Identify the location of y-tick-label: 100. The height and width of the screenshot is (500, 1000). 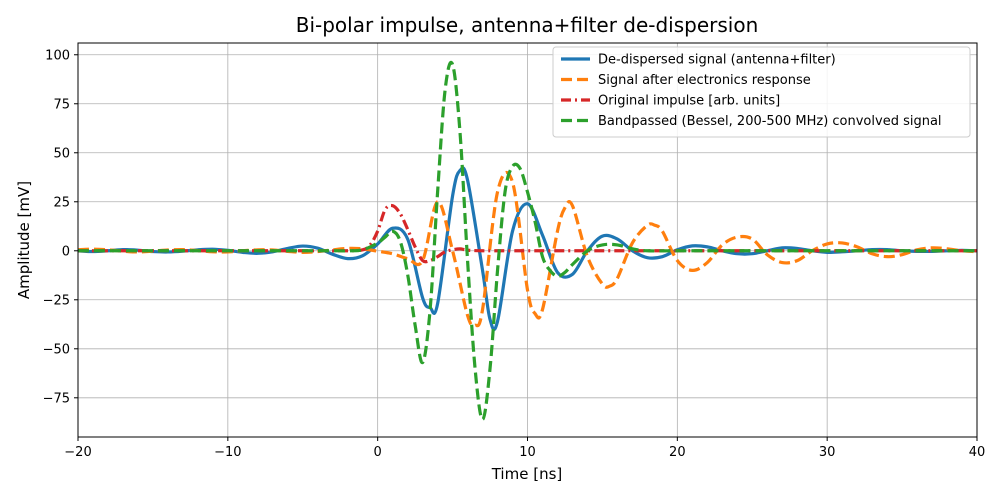
(57, 55).